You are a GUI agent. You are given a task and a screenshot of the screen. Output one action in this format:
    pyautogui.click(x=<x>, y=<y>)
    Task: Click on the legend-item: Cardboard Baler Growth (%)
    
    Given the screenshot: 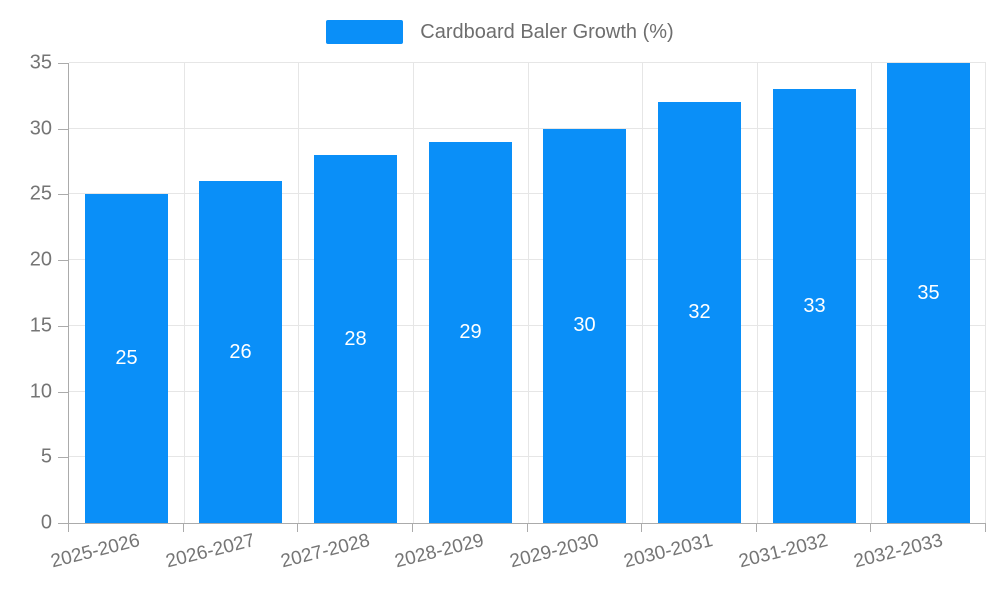 What is the action you would take?
    pyautogui.click(x=500, y=32)
    